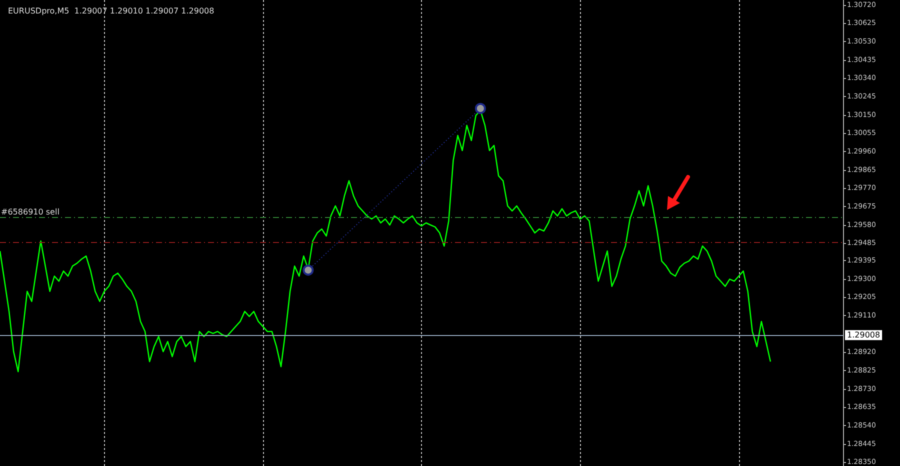 The image size is (900, 466). What do you see at coordinates (863, 335) in the screenshot?
I see `ref-line-label: 1.29008` at bounding box center [863, 335].